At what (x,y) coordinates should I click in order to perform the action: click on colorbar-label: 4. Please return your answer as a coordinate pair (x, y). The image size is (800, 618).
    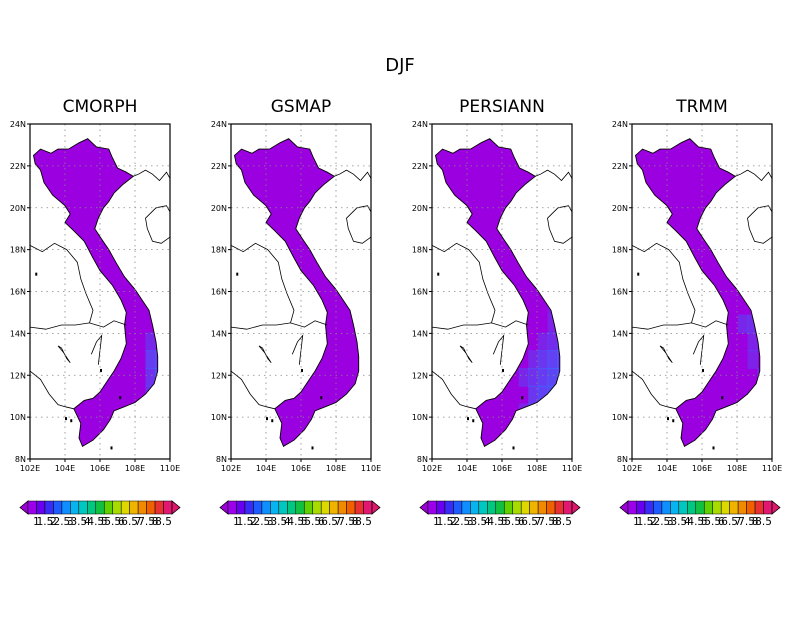
    Looking at the image, I should click on (687, 522).